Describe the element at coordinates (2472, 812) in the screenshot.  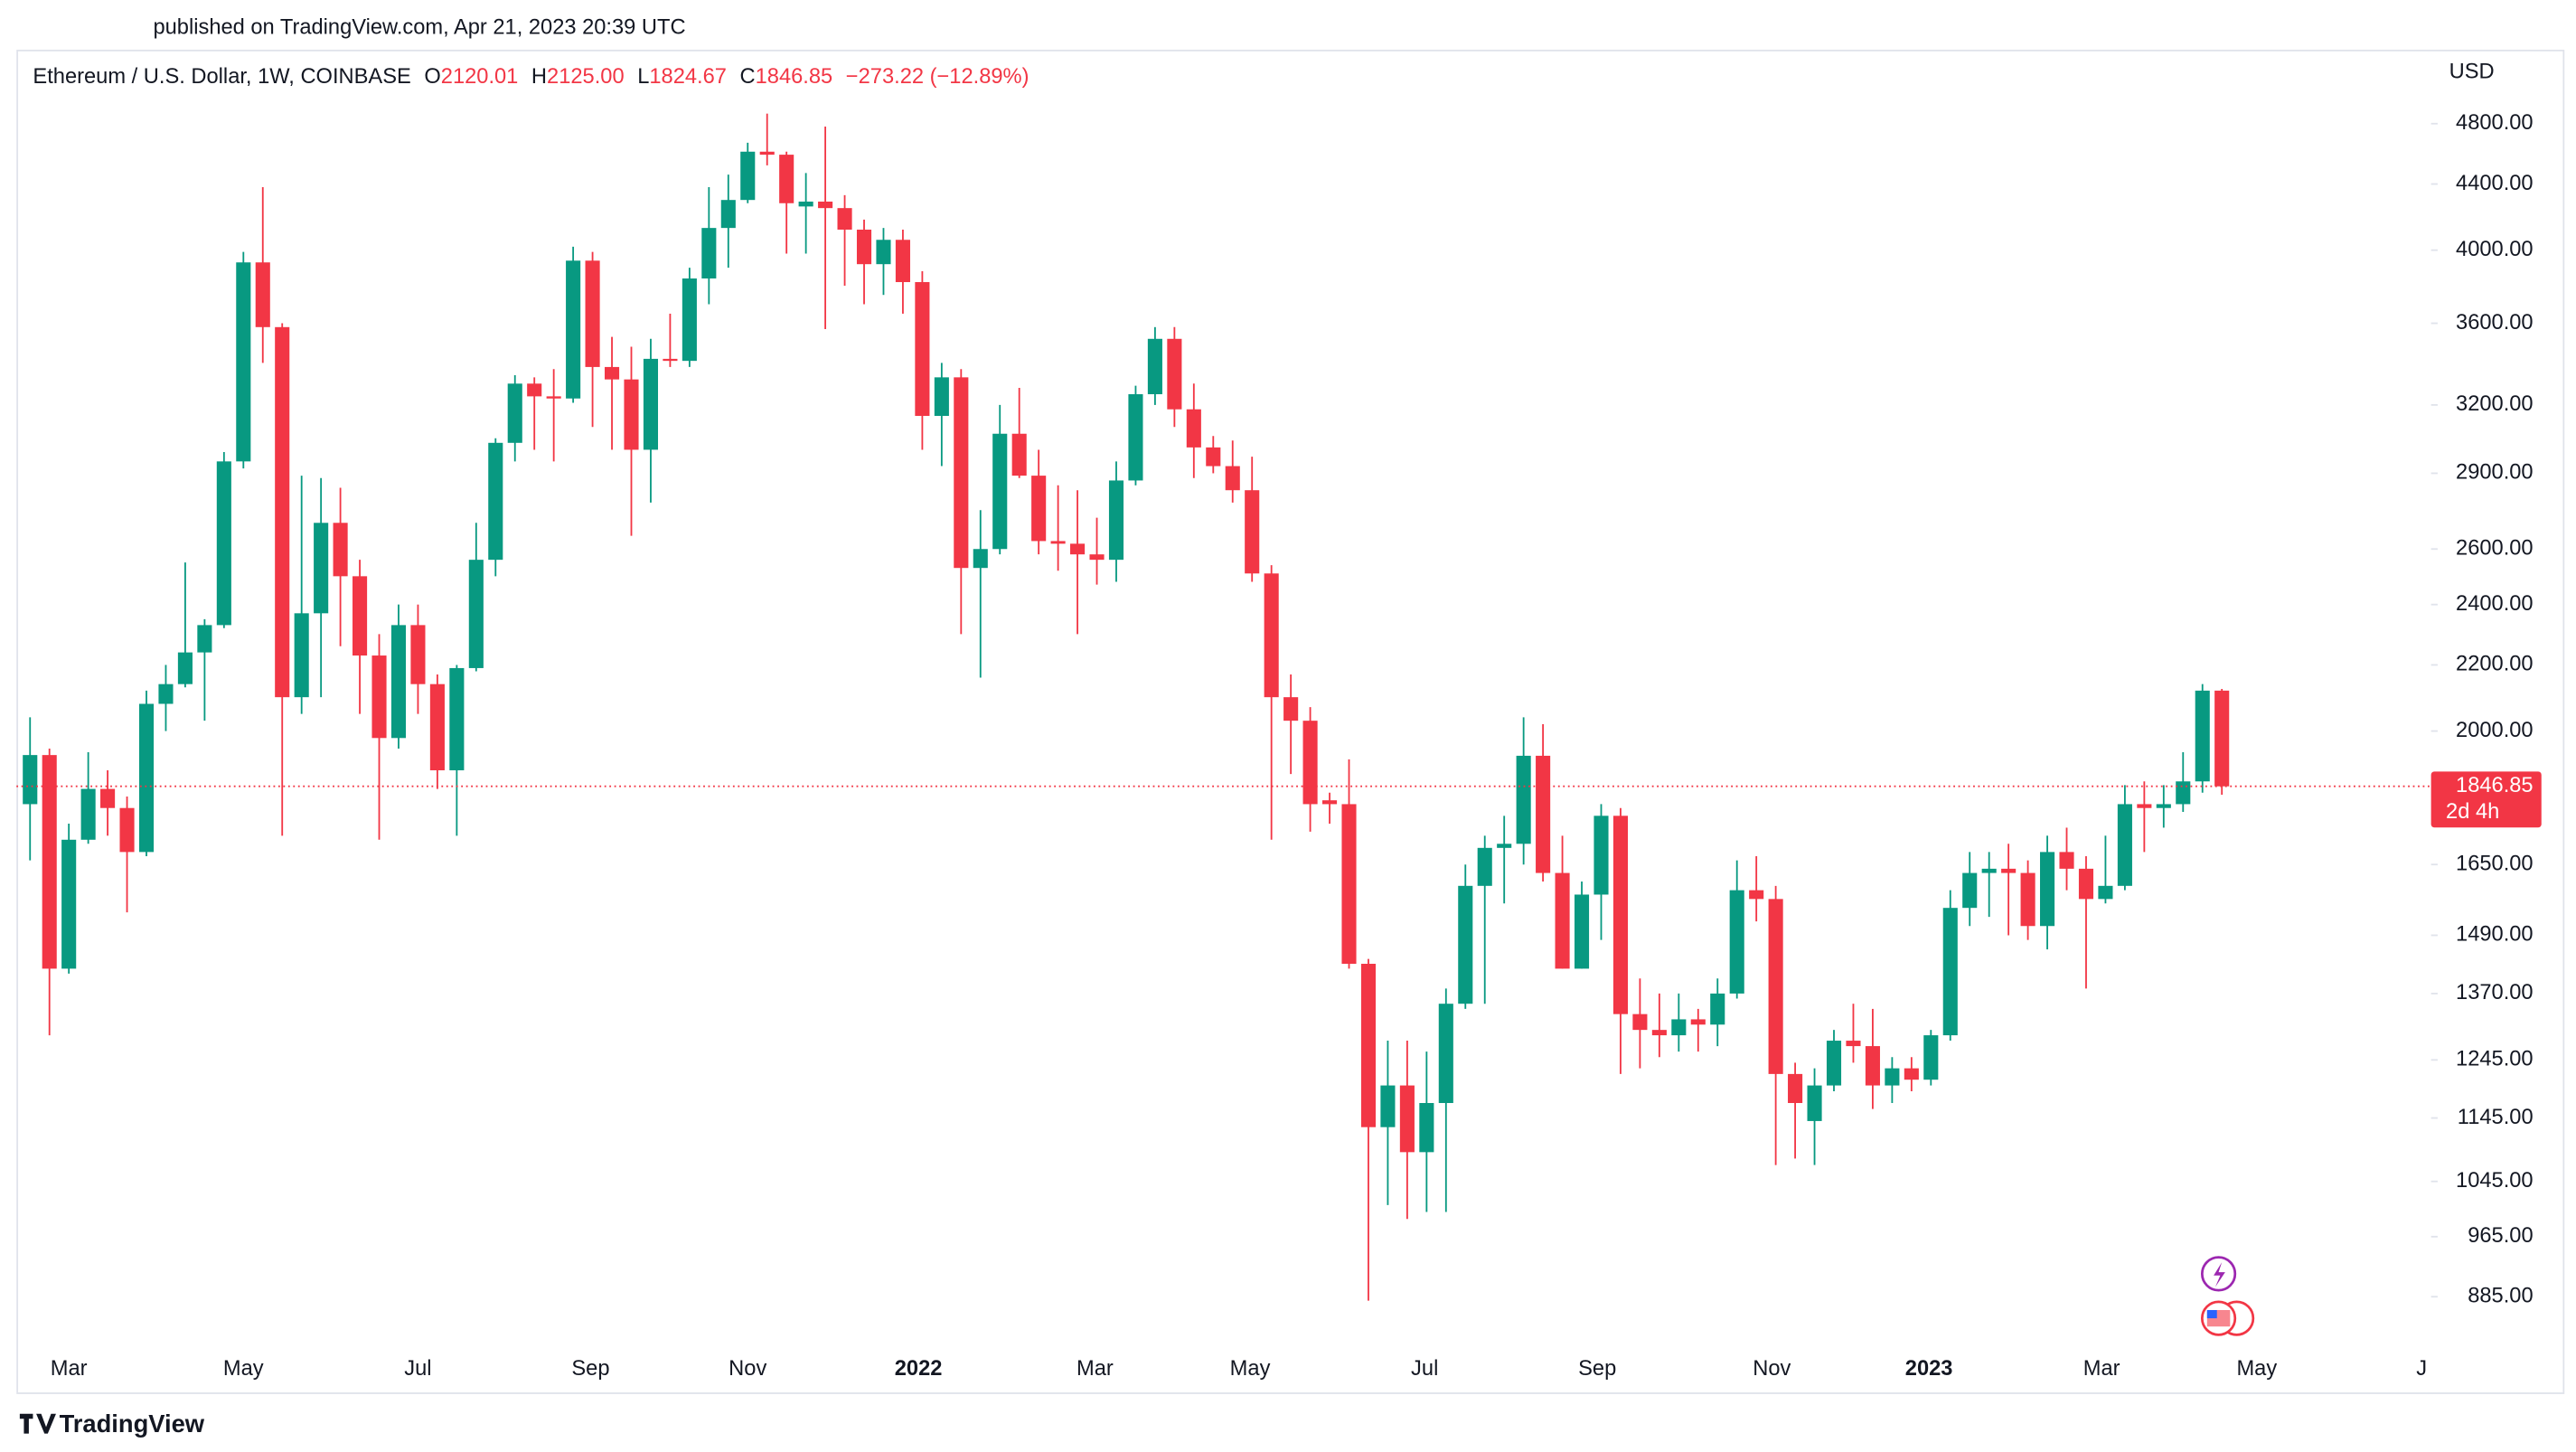
I see `countdown: 2d 4h` at that location.